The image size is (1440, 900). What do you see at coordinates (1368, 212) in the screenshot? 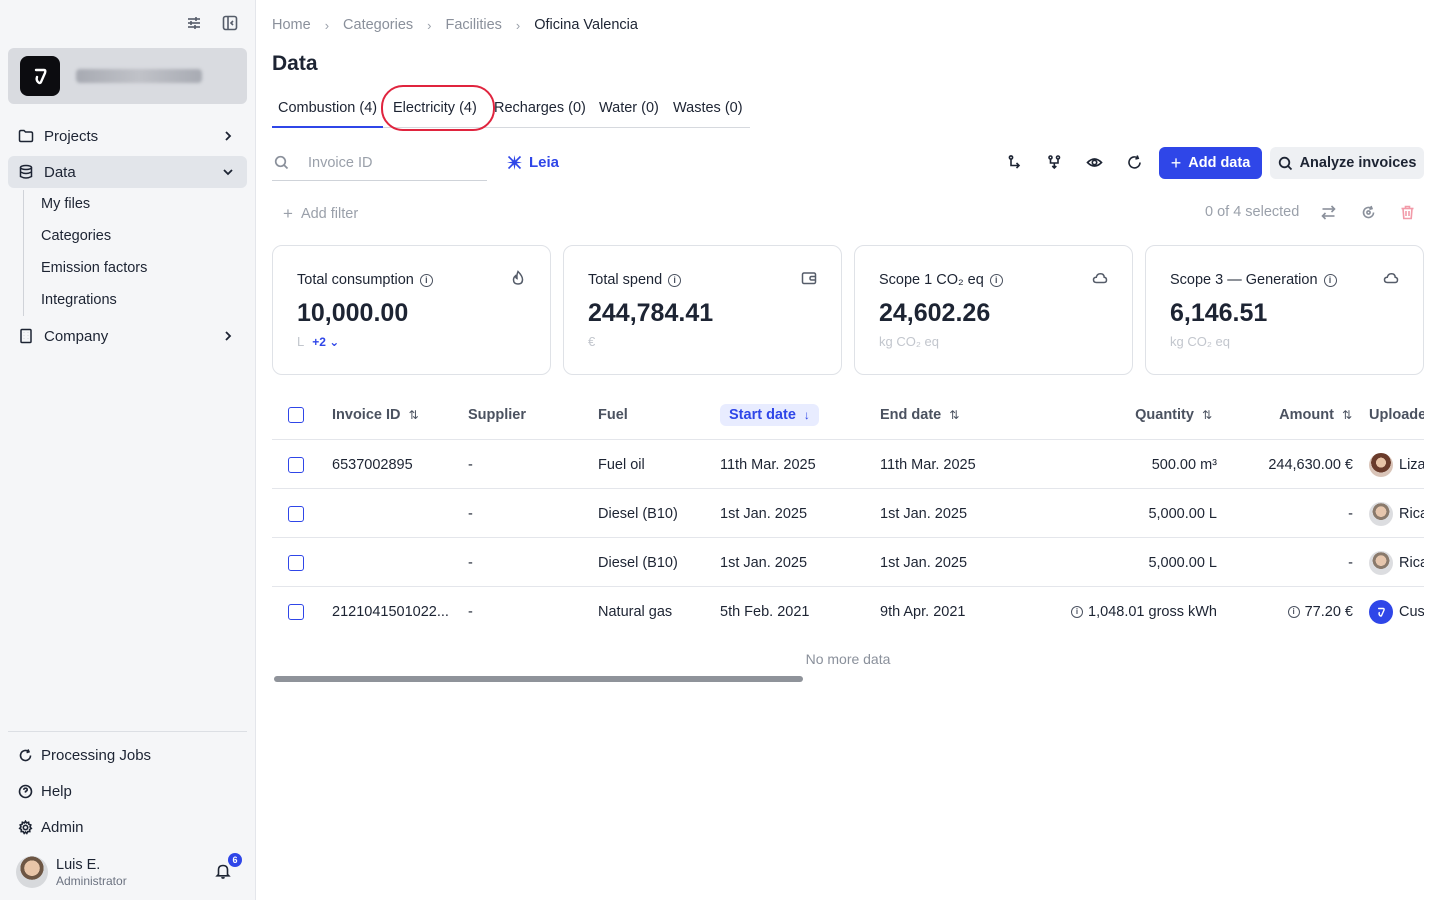
I see `recalculate-icon` at bounding box center [1368, 212].